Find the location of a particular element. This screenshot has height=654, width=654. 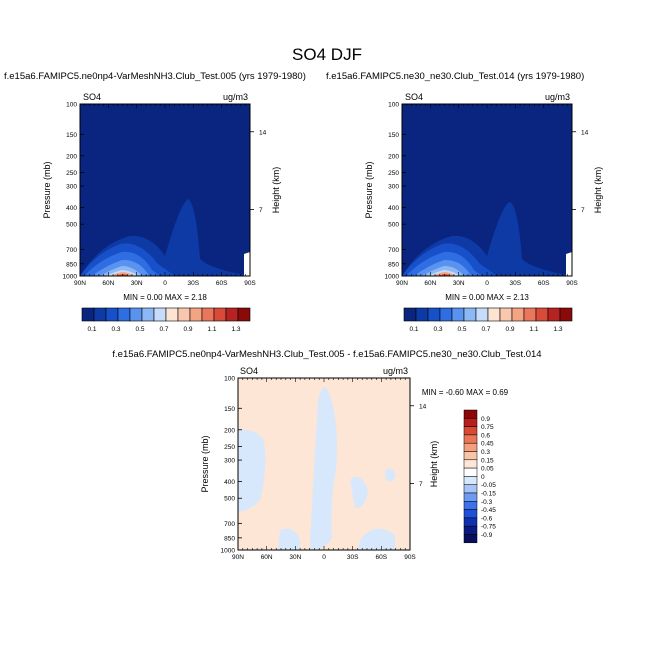

panel2-x-tick-label: 30N is located at coordinates (459, 283).